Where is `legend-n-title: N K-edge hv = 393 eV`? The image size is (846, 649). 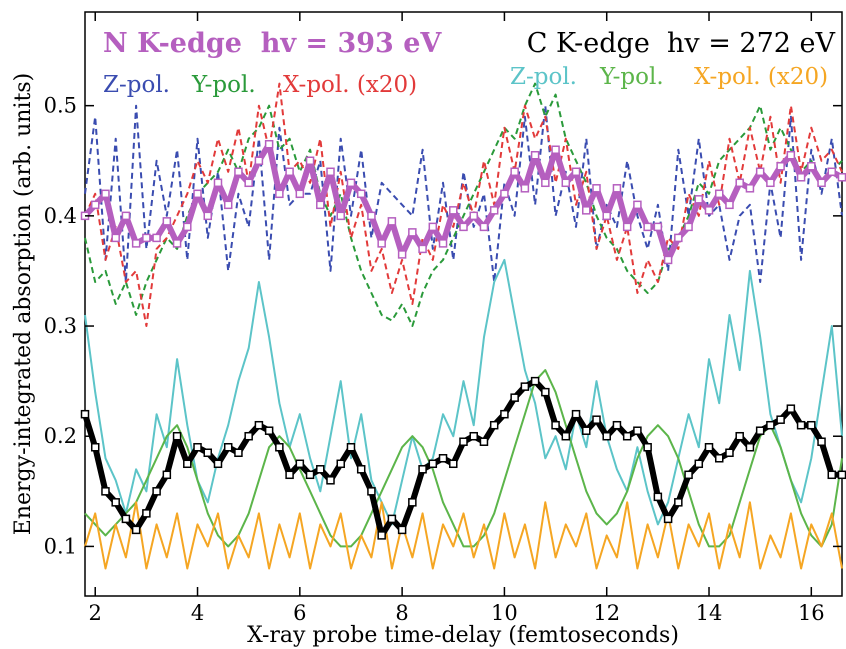
legend-n-title: N K-edge hv = 393 eV is located at coordinates (272, 43).